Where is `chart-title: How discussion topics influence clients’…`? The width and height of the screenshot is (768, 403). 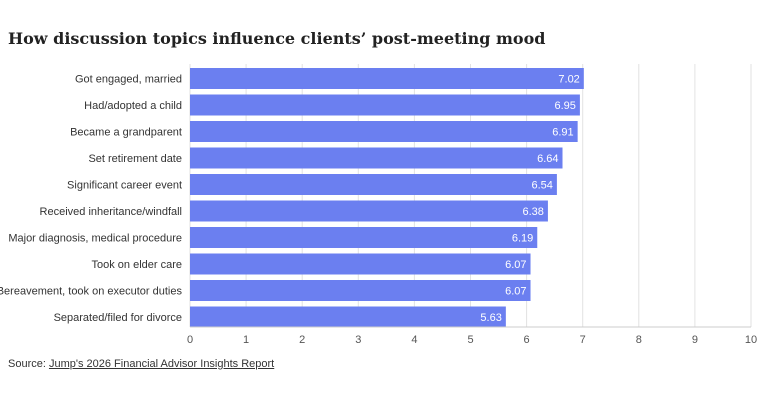
chart-title: How discussion topics influence clients’… is located at coordinates (277, 38).